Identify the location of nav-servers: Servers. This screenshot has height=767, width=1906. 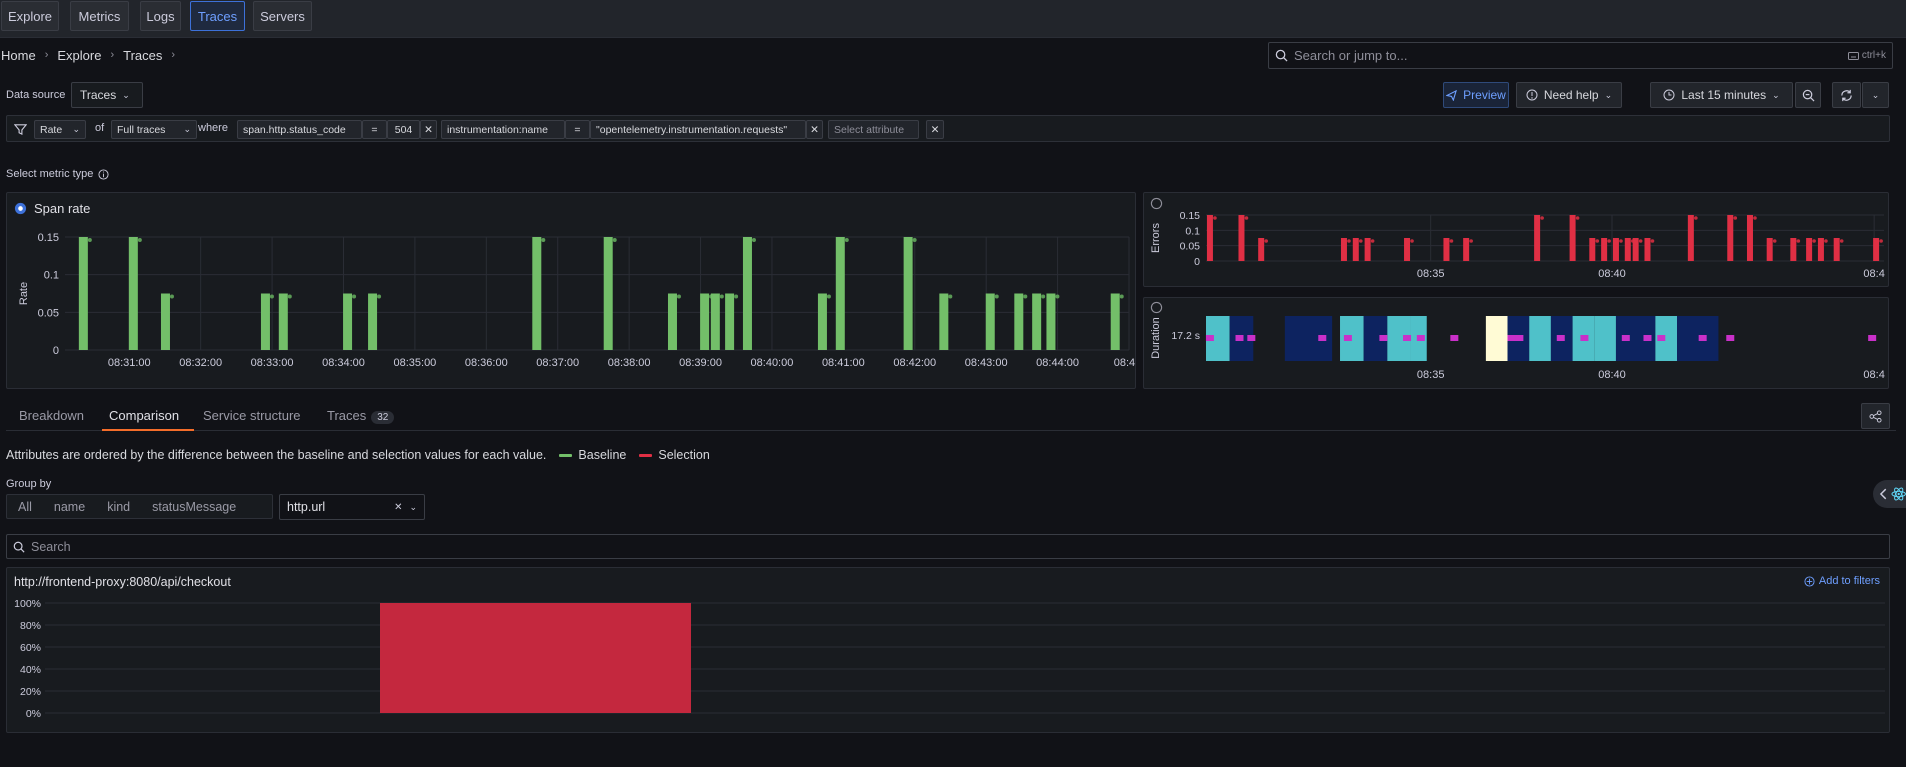
(282, 16).